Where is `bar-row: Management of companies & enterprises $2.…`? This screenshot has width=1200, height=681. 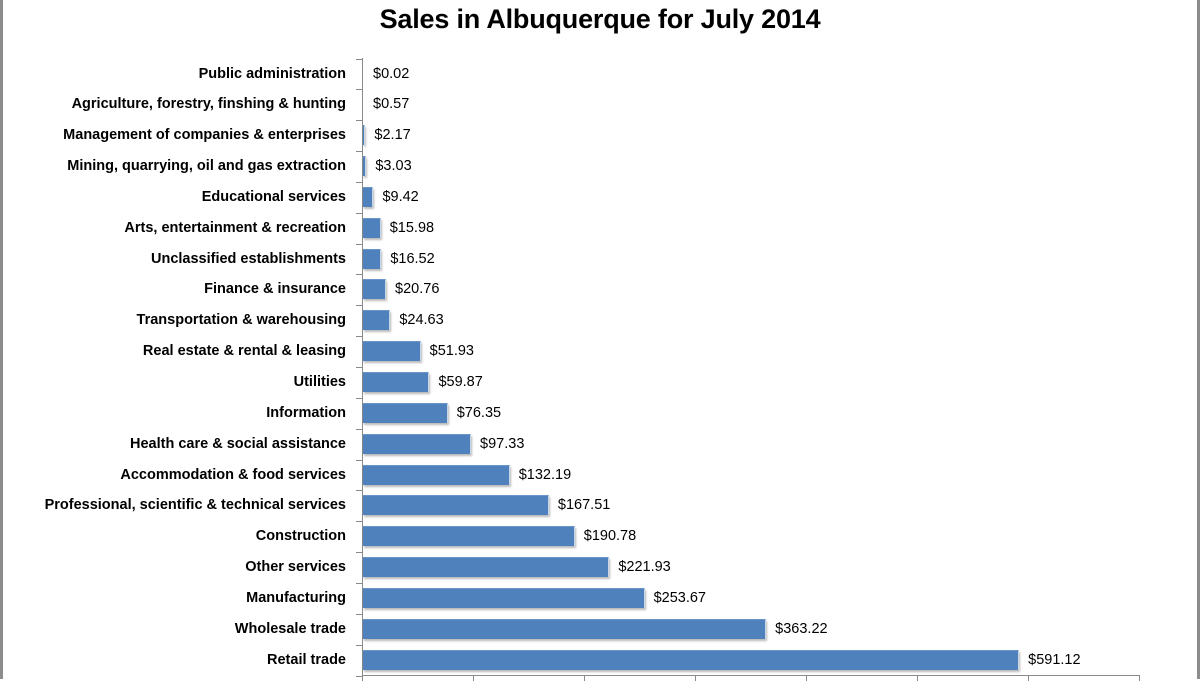 bar-row: Management of companies & enterprises $2.… is located at coordinates (600, 135).